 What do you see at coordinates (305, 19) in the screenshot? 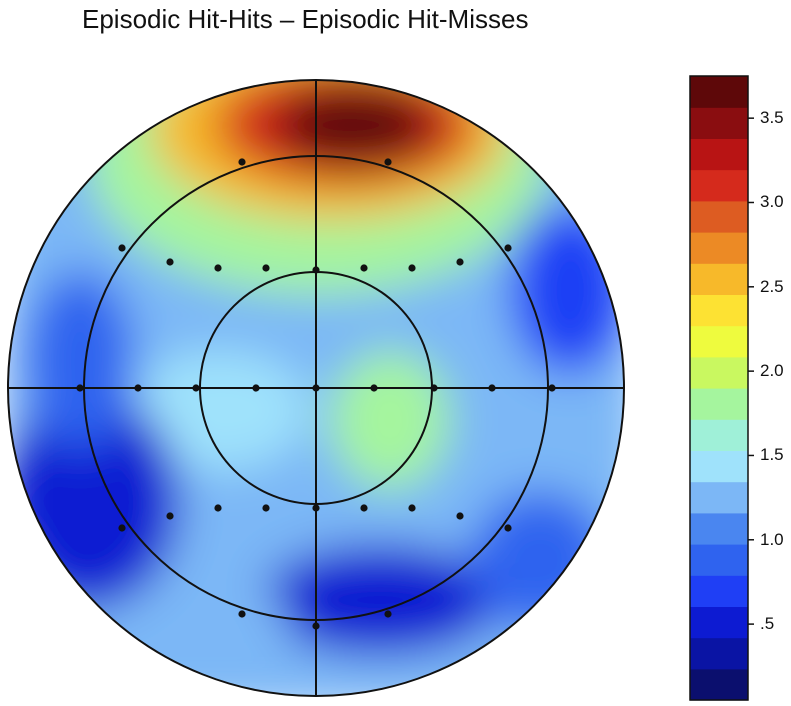
I see `chart-title: Episodic Hit-Hits – Episodic Hit-Misses` at bounding box center [305, 19].